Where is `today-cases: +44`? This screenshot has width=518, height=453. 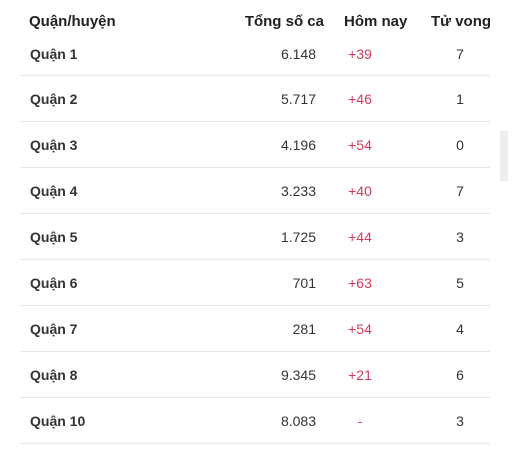
today-cases: +44 is located at coordinates (360, 237).